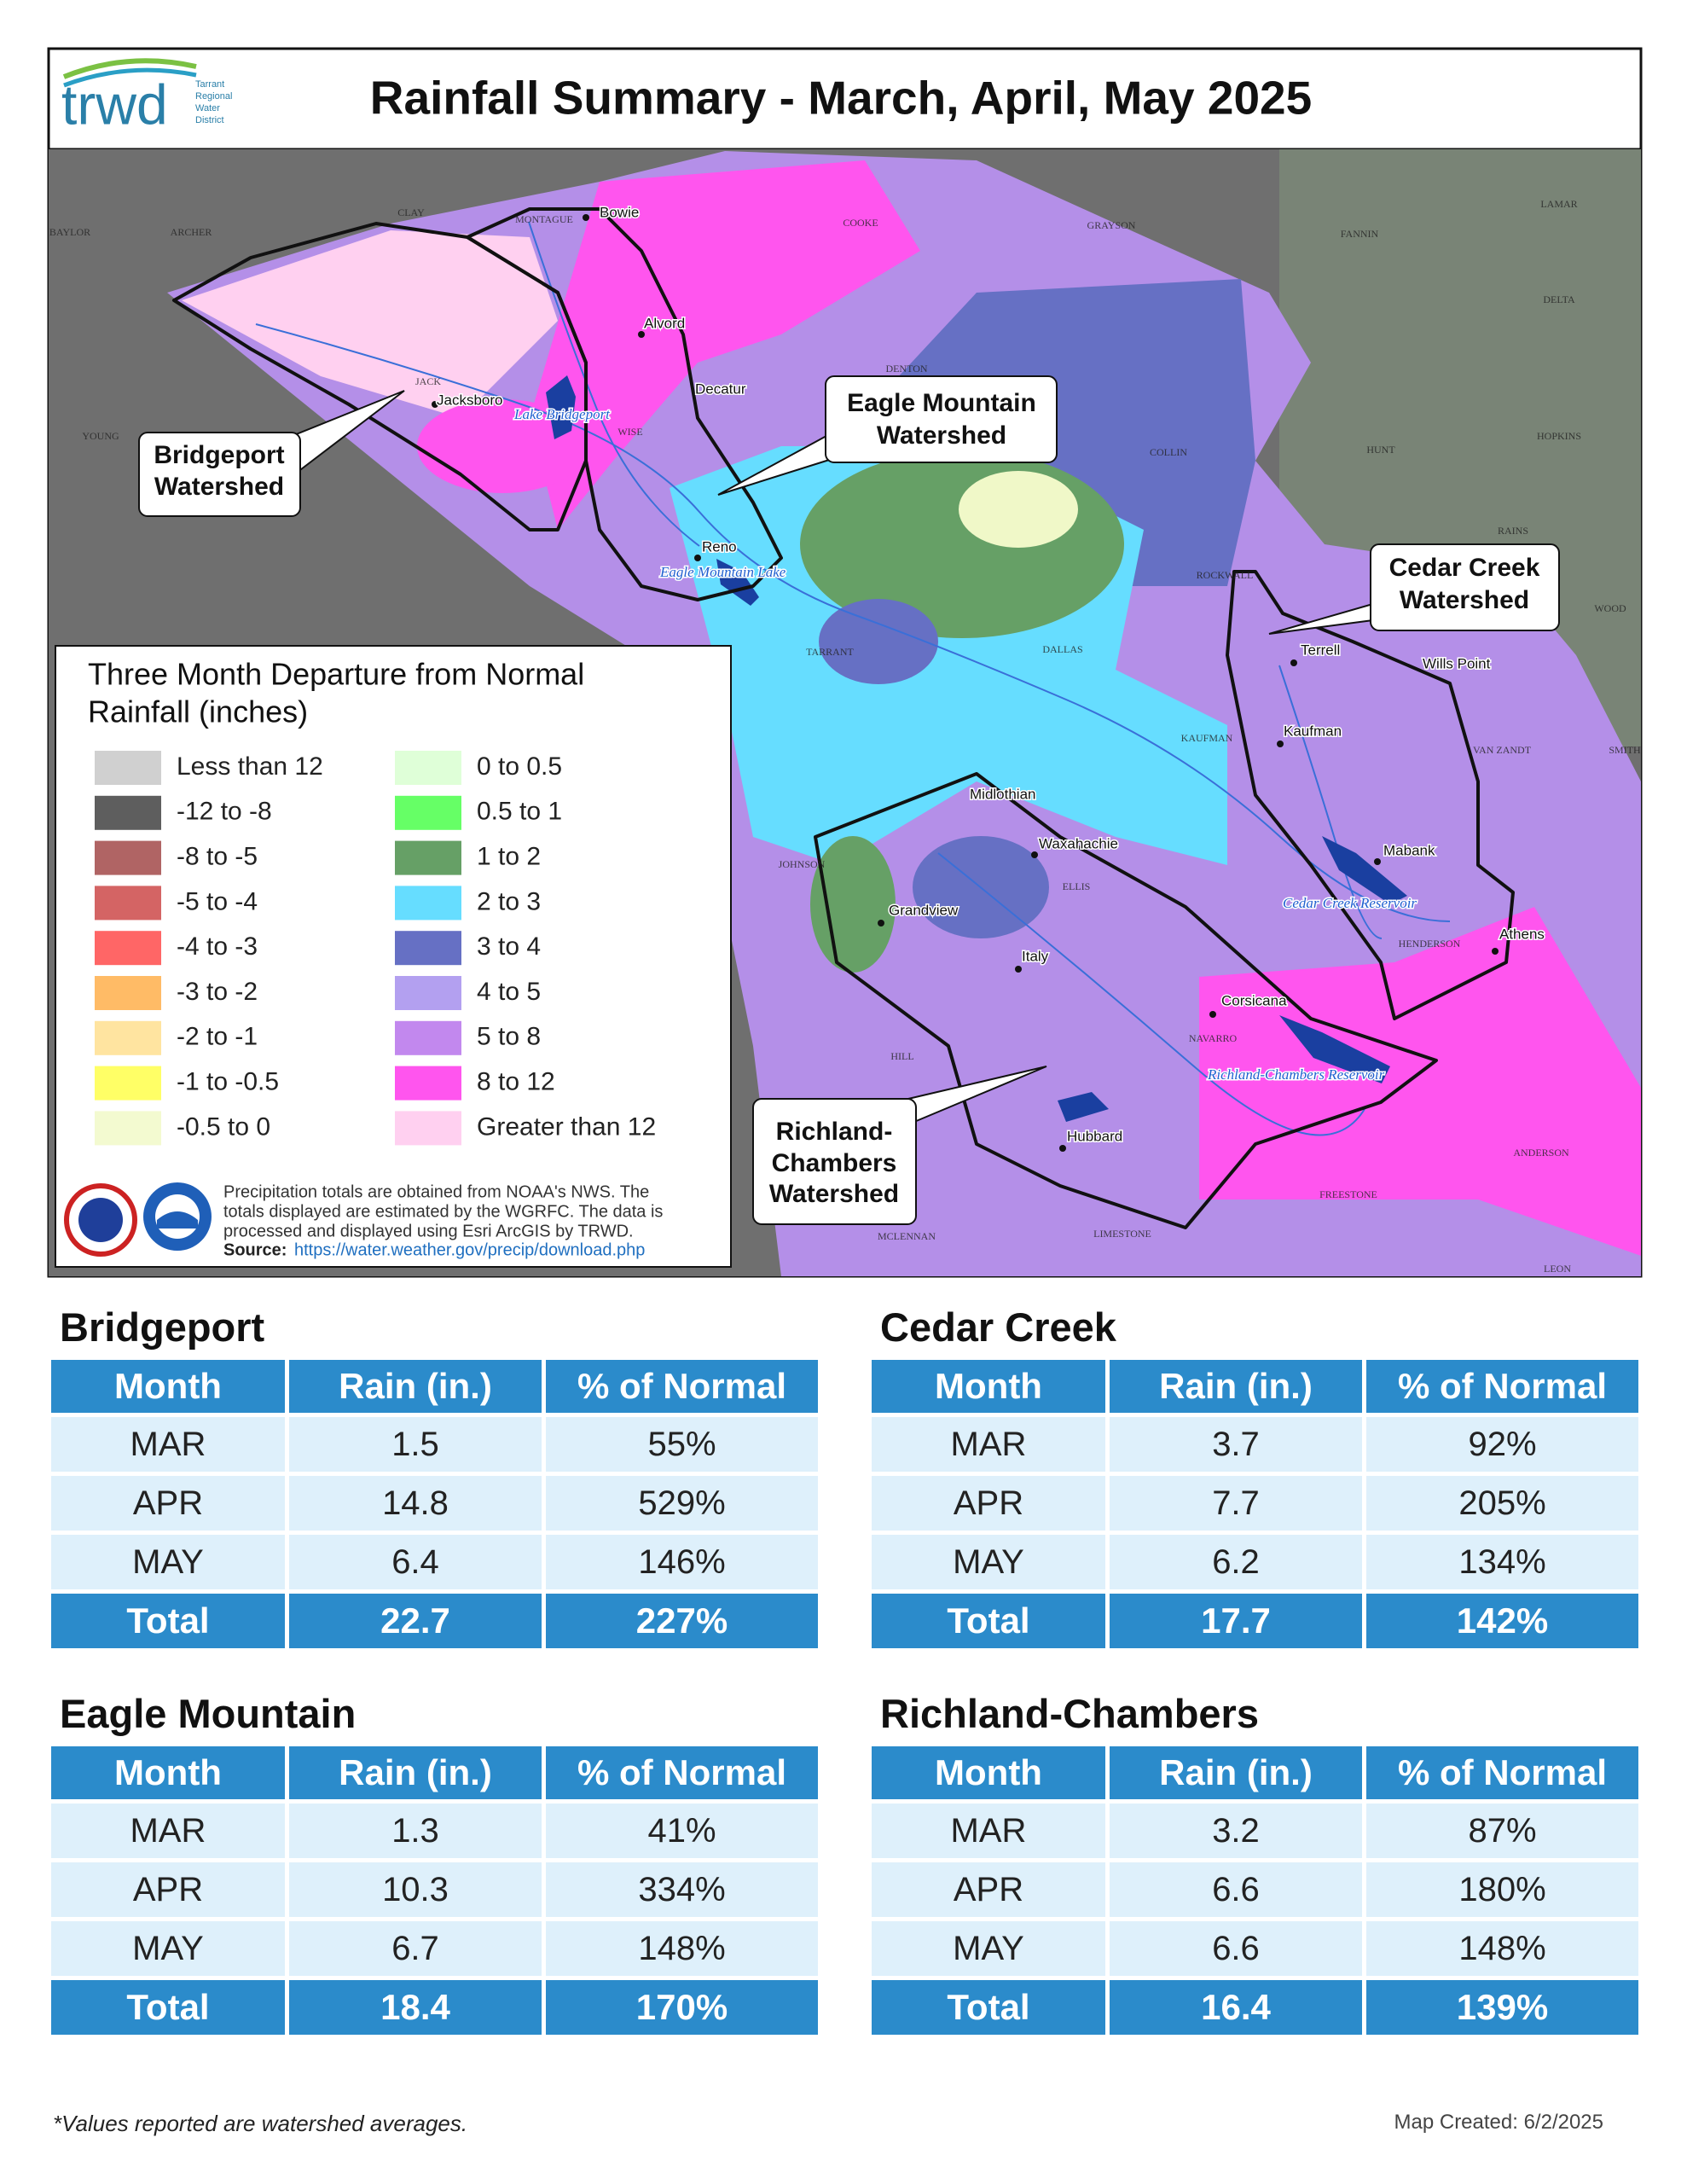 Image resolution: width=1687 pixels, height=2184 pixels. Describe the element at coordinates (217, 946) in the screenshot. I see `legend-label: -4 to -3` at that location.